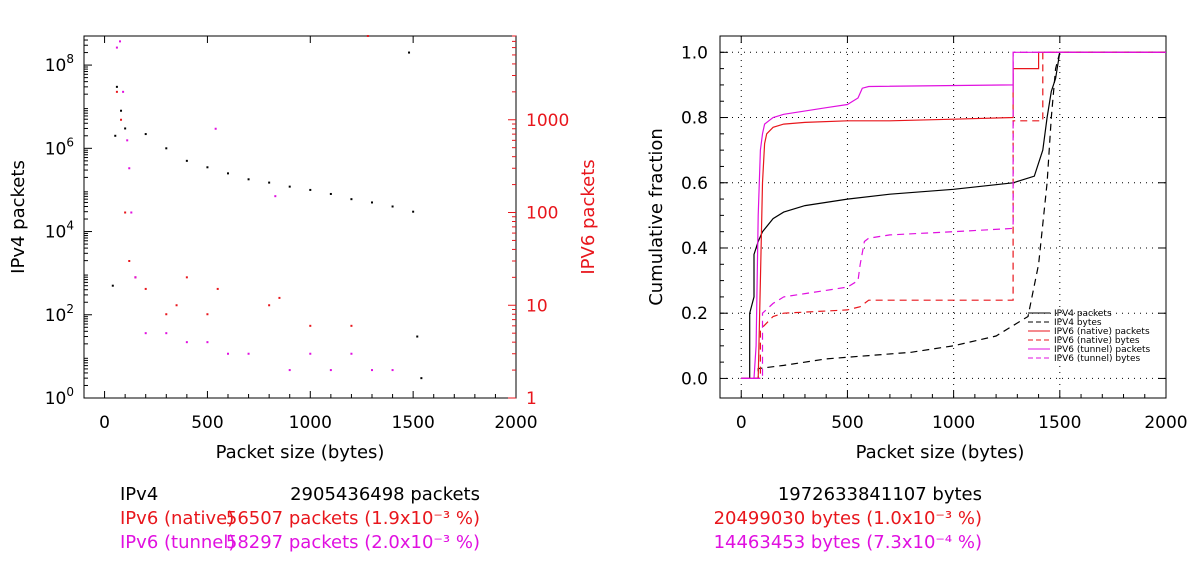 The image size is (1200, 580). Describe the element at coordinates (1078, 323) in the screenshot. I see `legend-label: IPV4 bytes` at that location.